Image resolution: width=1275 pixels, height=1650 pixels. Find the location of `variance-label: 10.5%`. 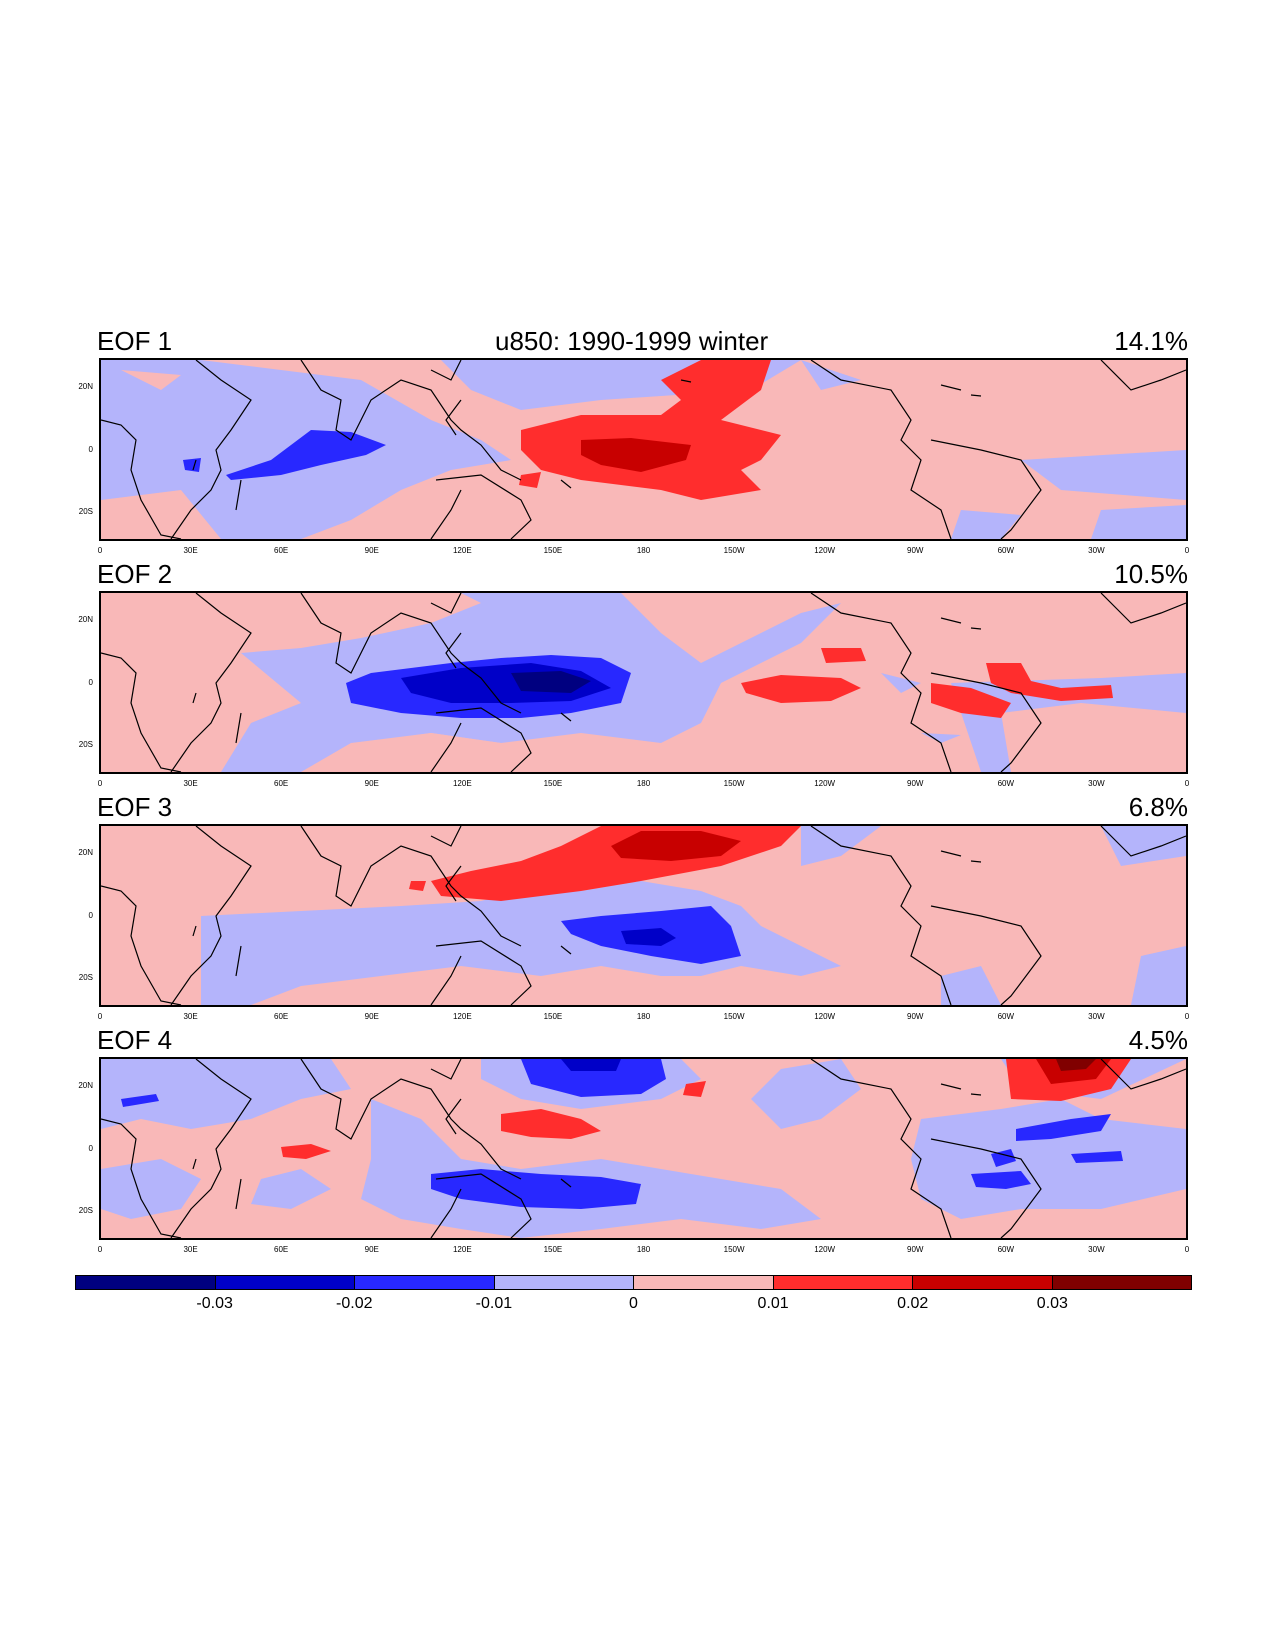

variance-label: 10.5% is located at coordinates (1151, 574).